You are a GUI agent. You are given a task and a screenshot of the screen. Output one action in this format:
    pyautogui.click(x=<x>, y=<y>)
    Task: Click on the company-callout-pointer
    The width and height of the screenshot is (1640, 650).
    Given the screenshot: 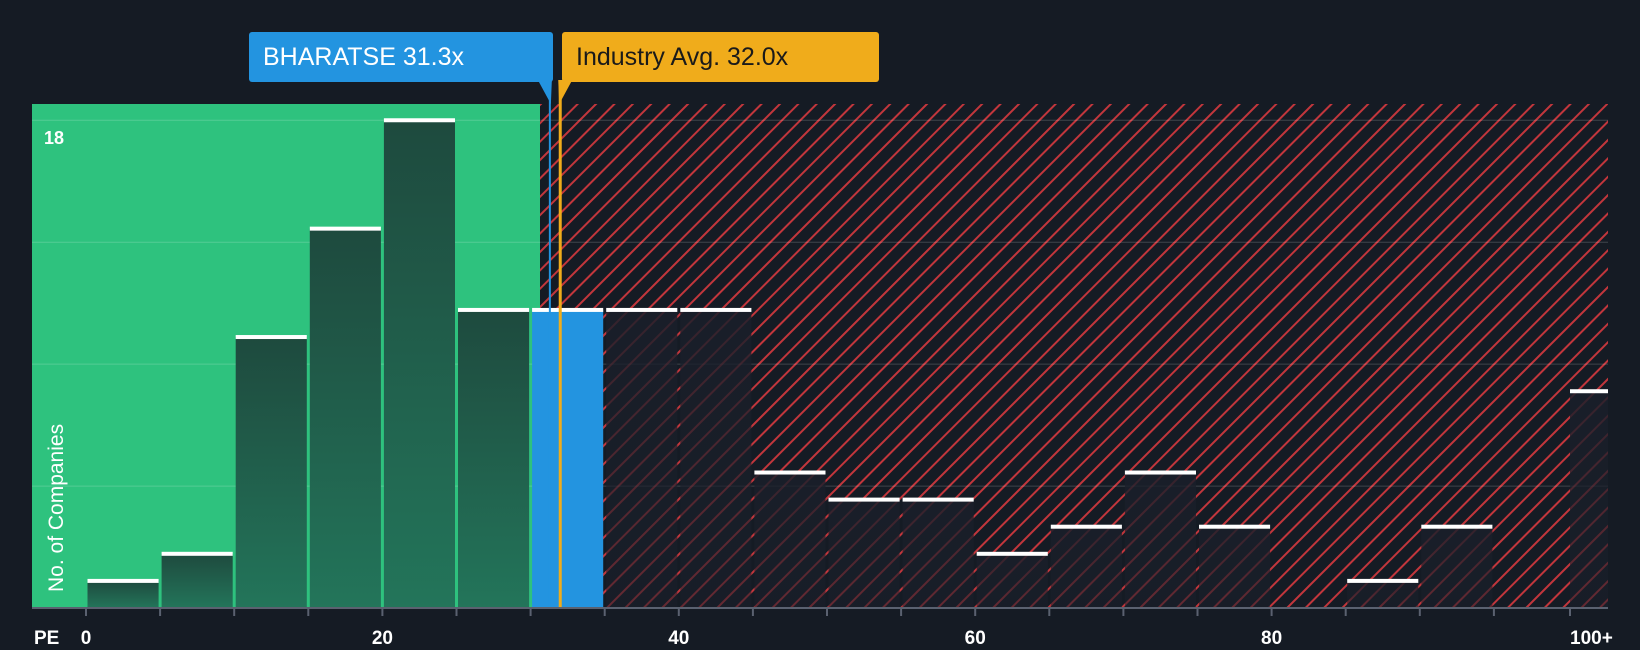 What is the action you would take?
    pyautogui.click(x=544, y=92)
    